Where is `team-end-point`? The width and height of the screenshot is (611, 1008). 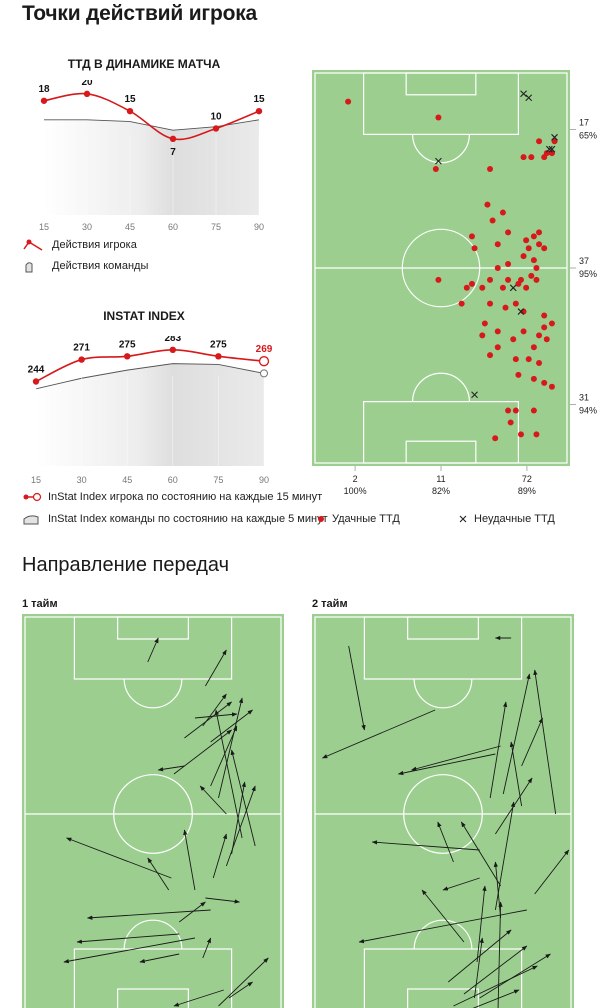
team-end-point is located at coordinates (264, 373).